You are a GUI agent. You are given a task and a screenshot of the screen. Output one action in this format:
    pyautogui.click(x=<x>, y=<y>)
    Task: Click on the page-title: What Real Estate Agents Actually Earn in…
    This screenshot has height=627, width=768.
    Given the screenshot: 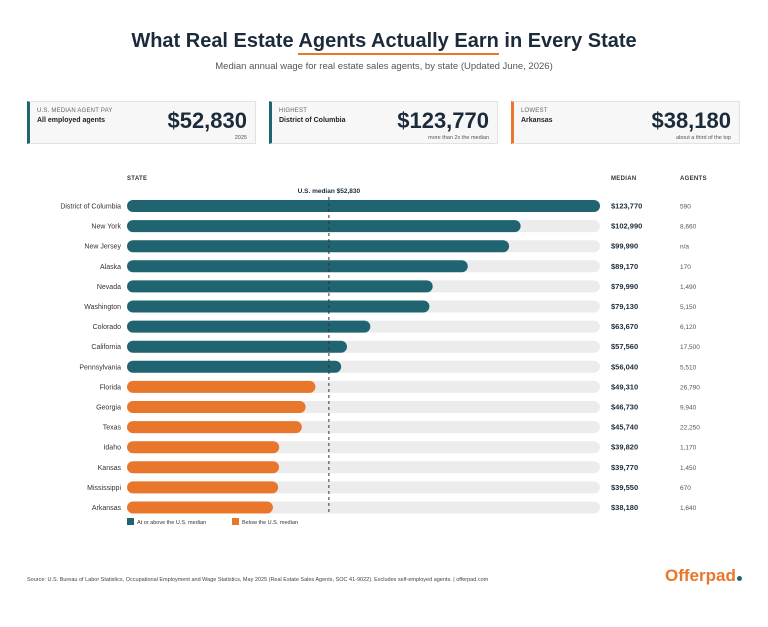 What is the action you would take?
    pyautogui.click(x=384, y=42)
    